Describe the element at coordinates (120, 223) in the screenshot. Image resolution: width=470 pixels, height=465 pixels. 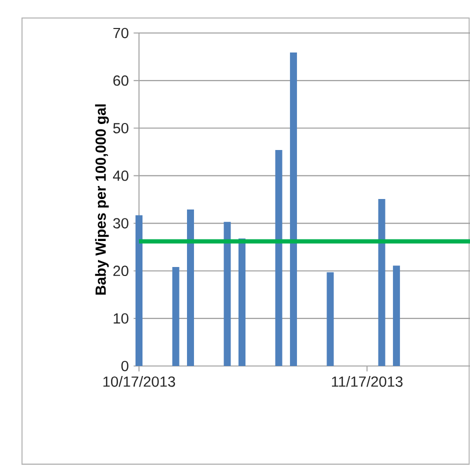
I see `y-tick-label: 30` at that location.